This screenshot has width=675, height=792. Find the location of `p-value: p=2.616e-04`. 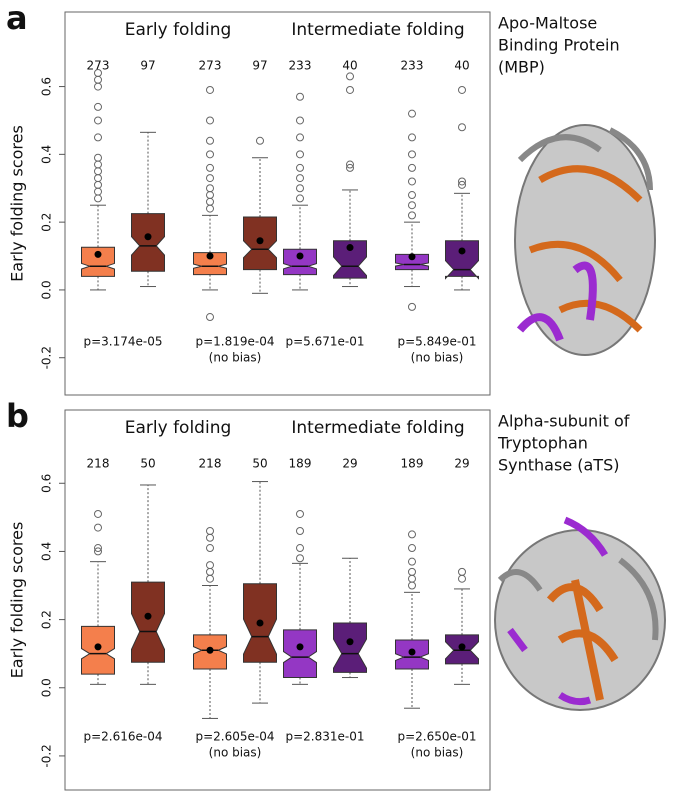

p-value: p=2.616e-04 is located at coordinates (122, 737).